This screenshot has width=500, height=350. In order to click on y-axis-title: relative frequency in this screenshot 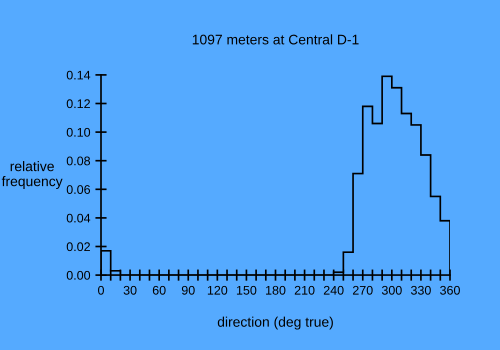, I will do `click(32, 175)`.